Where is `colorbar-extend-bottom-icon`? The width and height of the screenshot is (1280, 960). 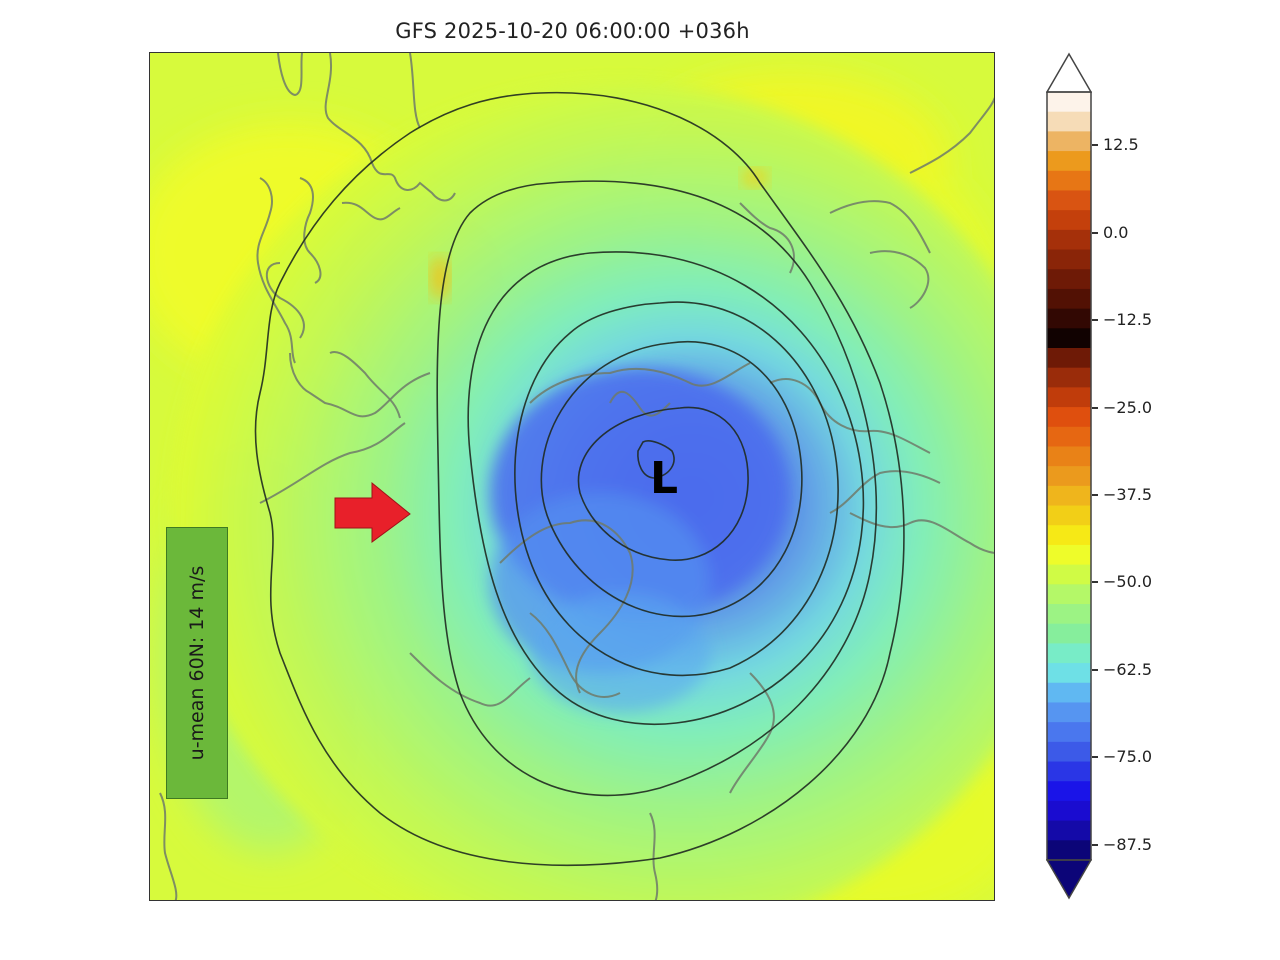 colorbar-extend-bottom-icon is located at coordinates (1069, 879).